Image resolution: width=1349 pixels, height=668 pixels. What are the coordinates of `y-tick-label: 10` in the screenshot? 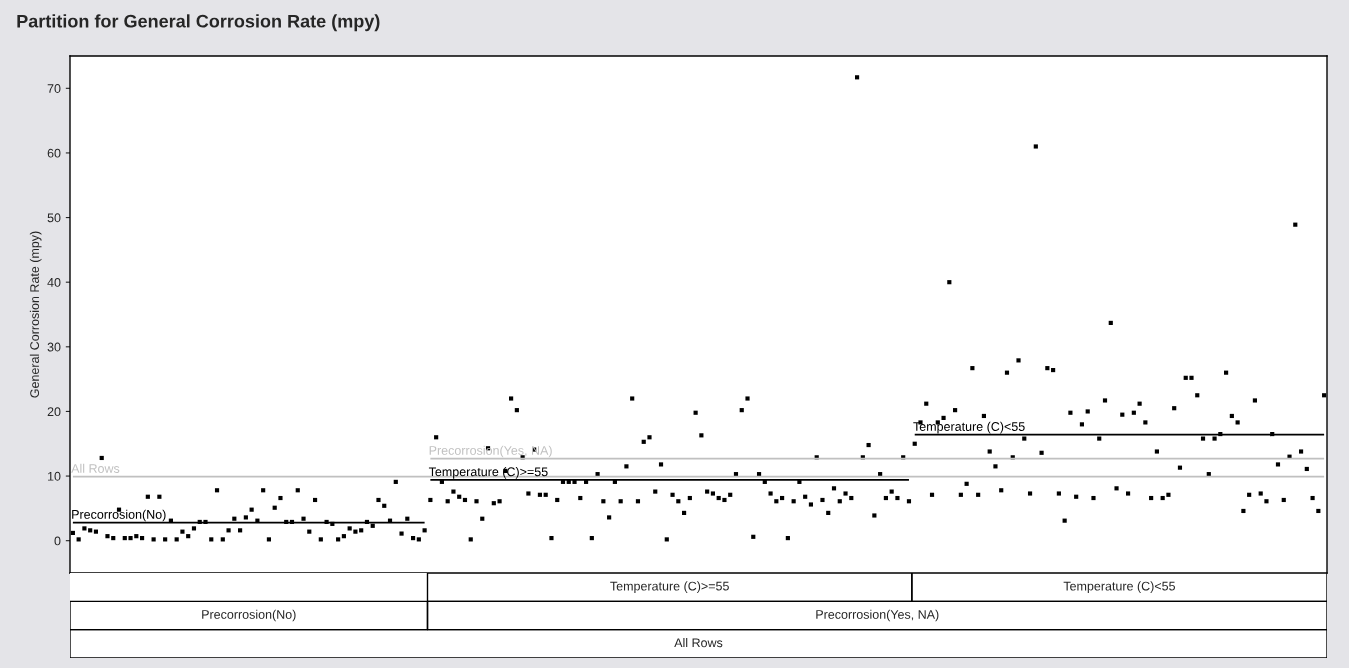 It's located at (54, 476).